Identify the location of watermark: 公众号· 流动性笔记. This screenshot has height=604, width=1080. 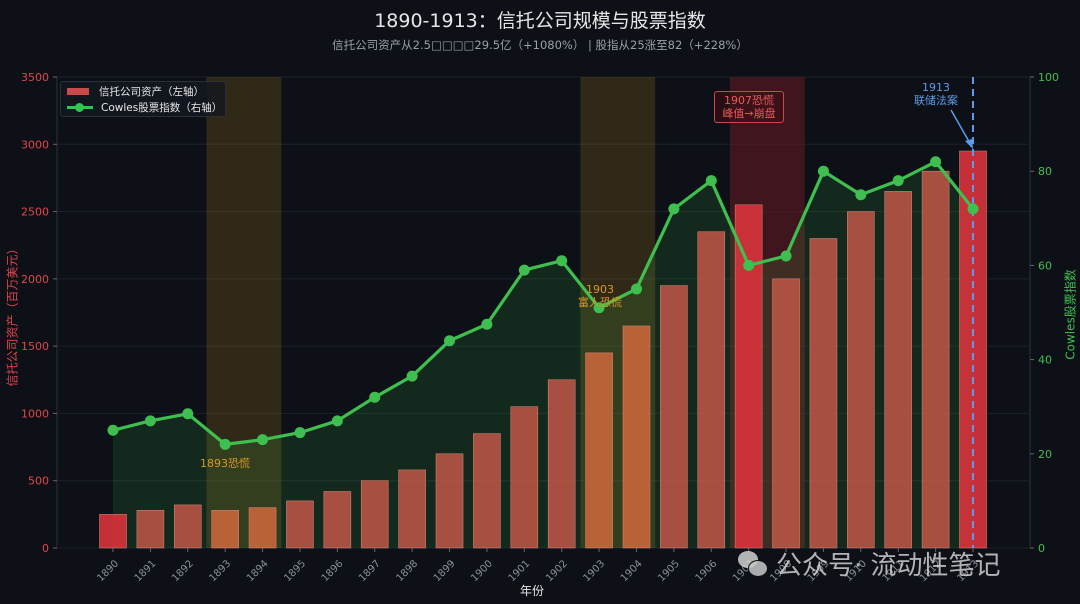
(869, 563).